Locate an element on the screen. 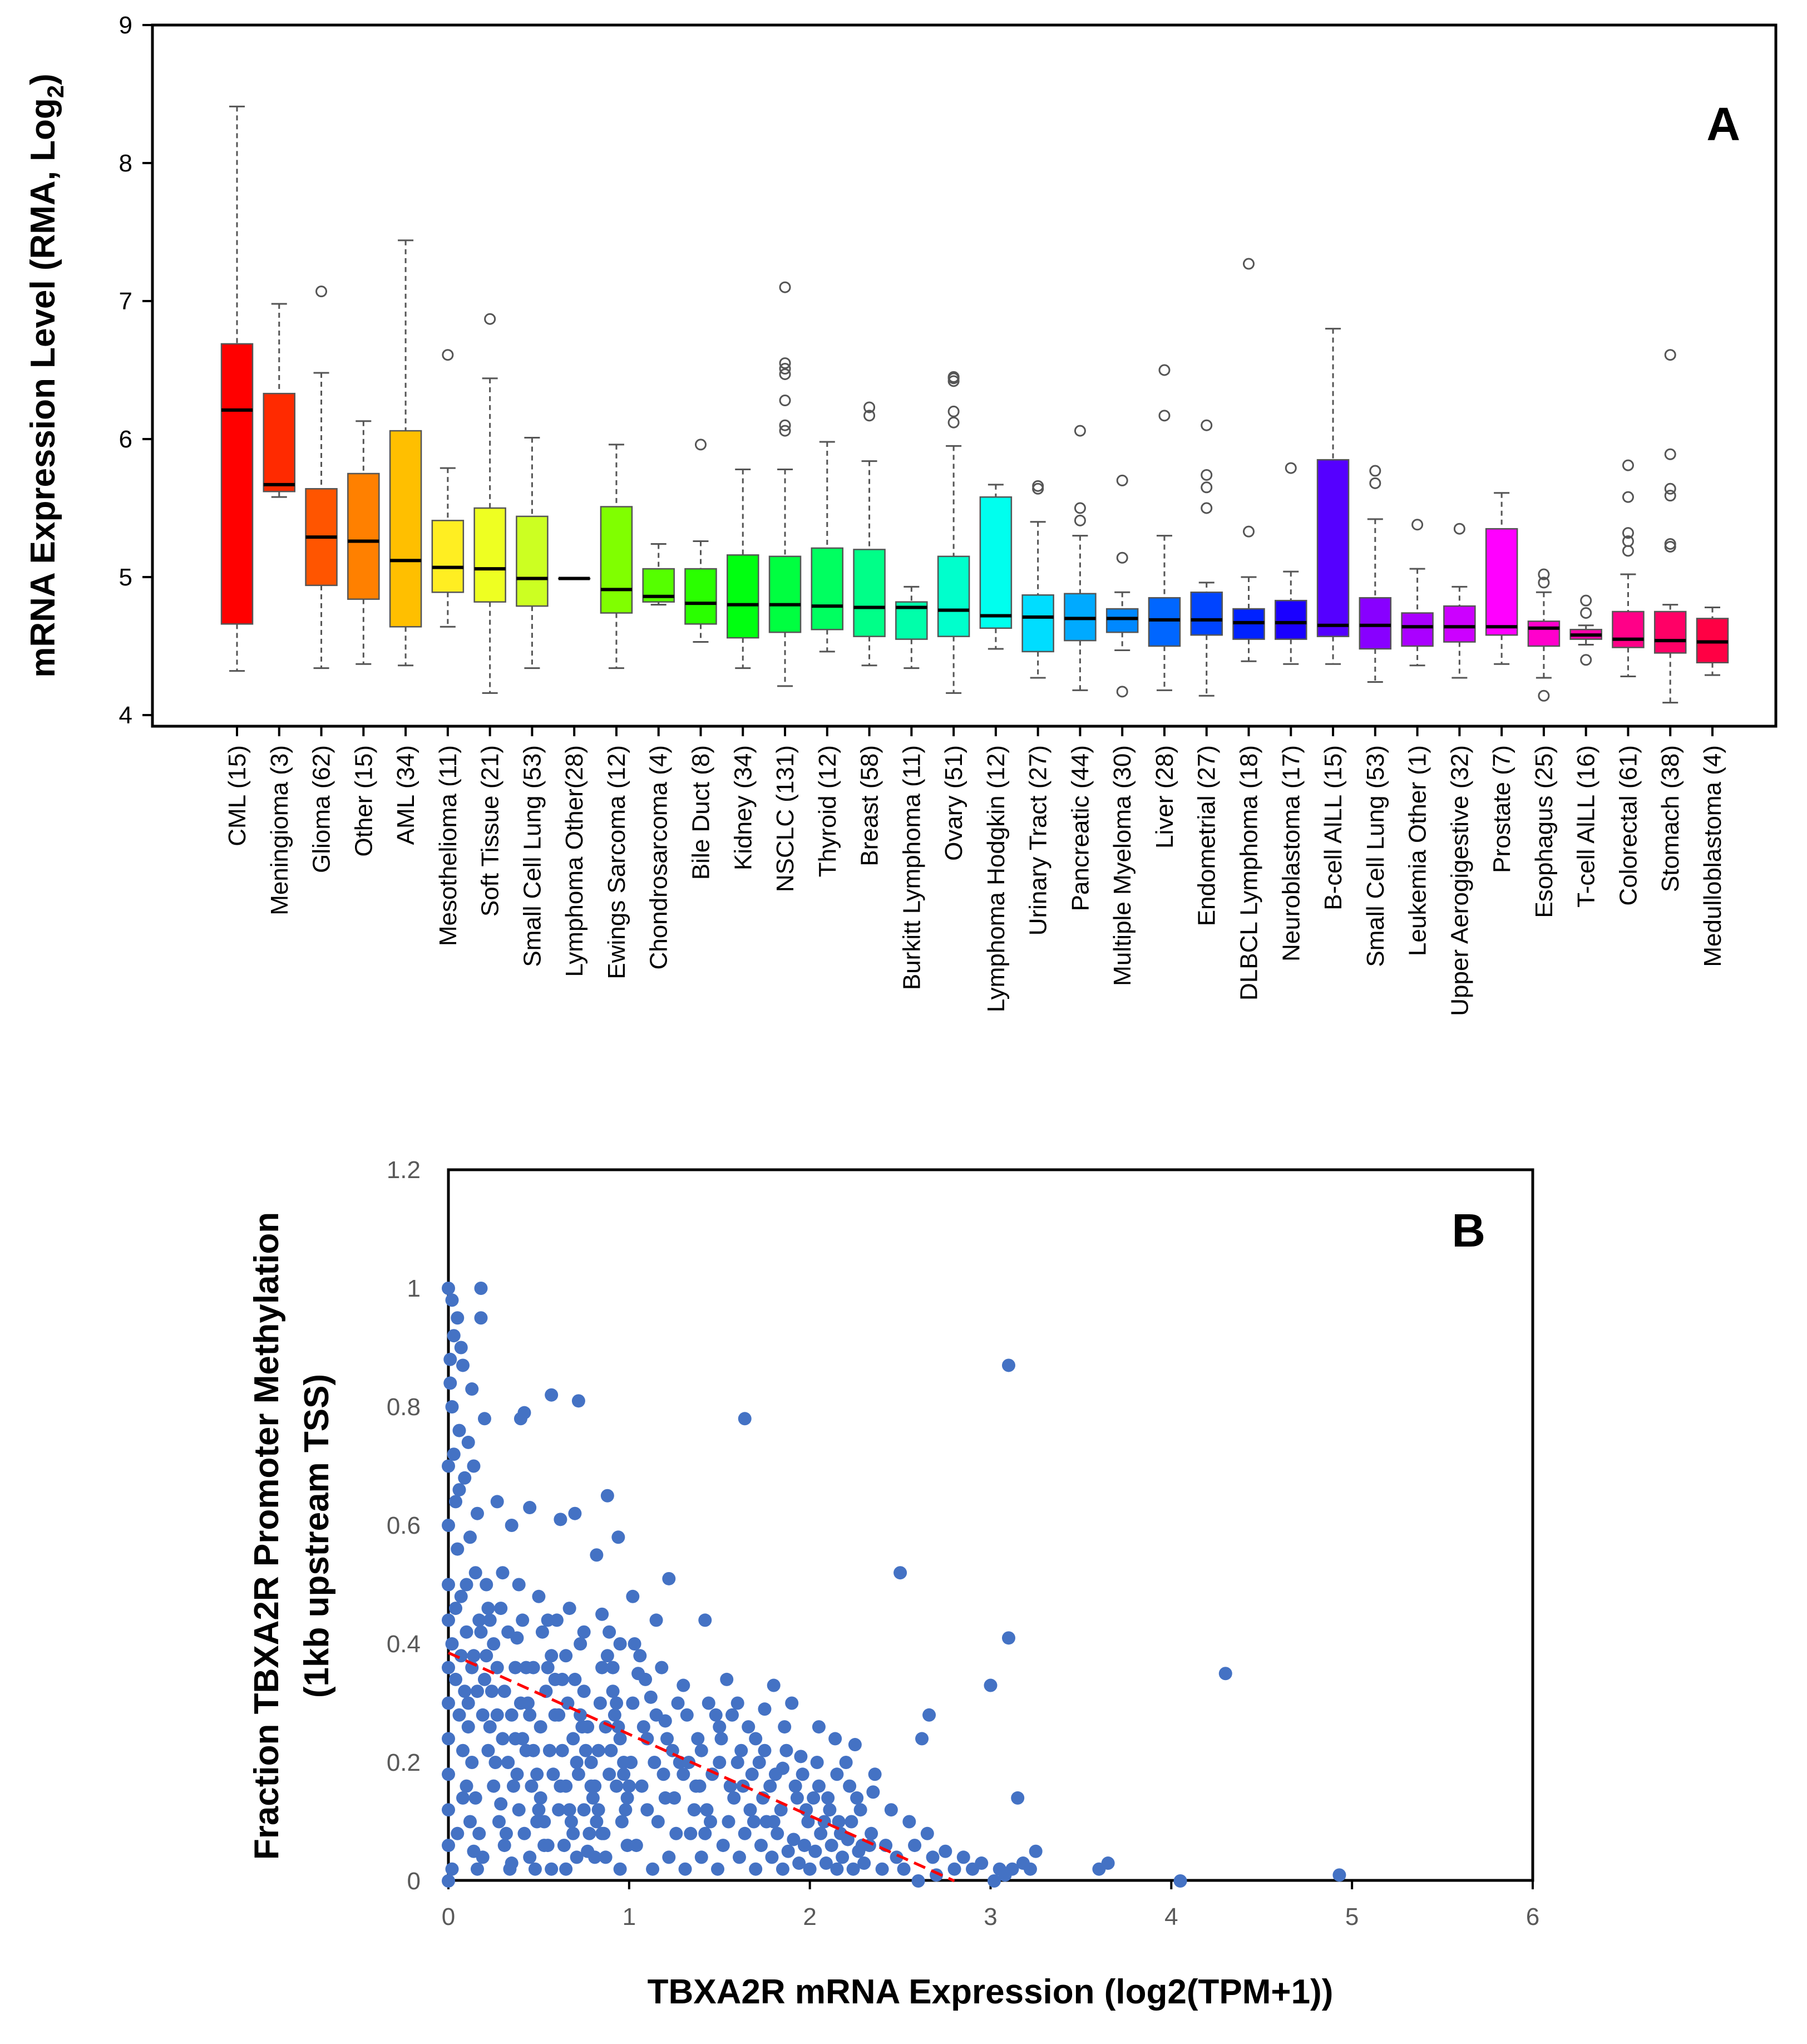 The height and width of the screenshot is (2044, 1807). panel-b-trendline is located at coordinates (701, 1767).